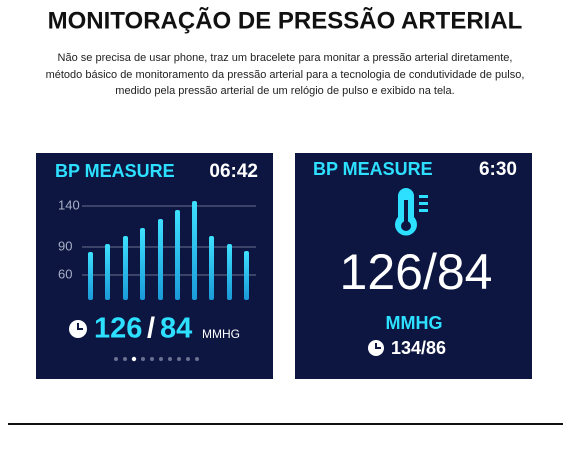 Image resolution: width=571 pixels, height=454 pixels. Describe the element at coordinates (416, 272) in the screenshot. I see `reading: 126/84` at that location.